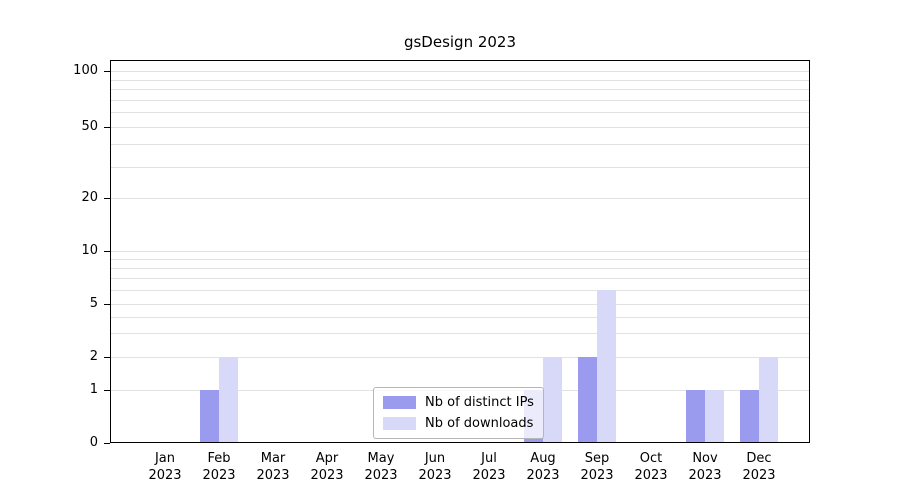 The width and height of the screenshot is (900, 500). Describe the element at coordinates (705, 467) in the screenshot. I see `x-tick-label: Nov 2023` at that location.